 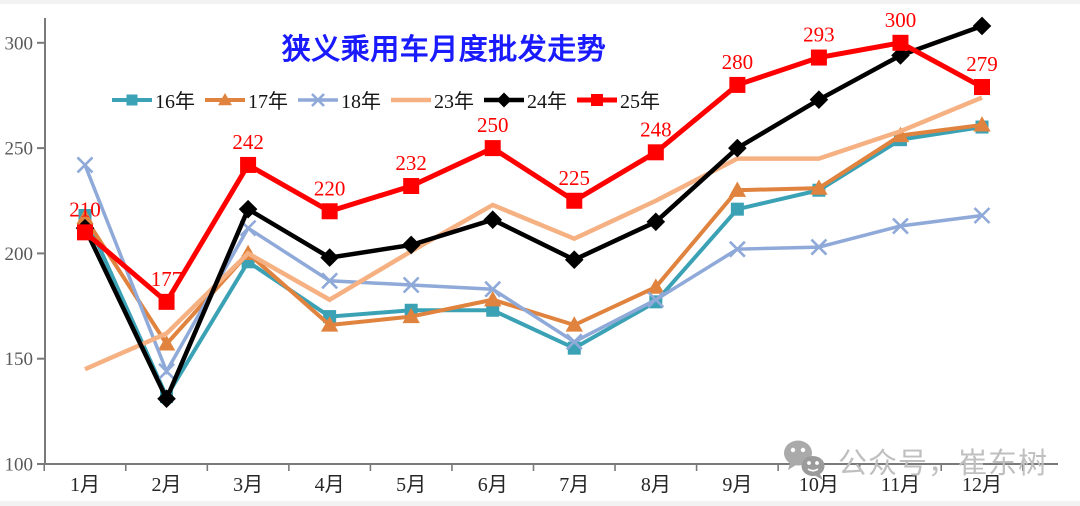 What do you see at coordinates (361, 102) in the screenshot?
I see `legend-item-label: 18年` at bounding box center [361, 102].